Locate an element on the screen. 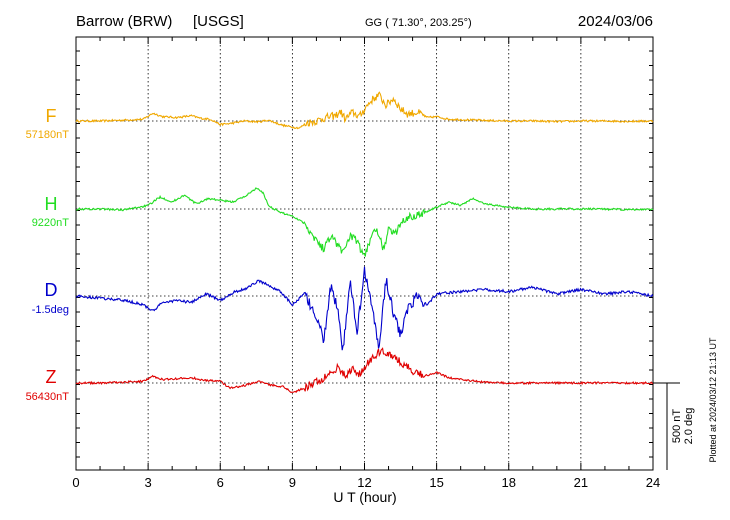  baseline-label-f: 57180nT is located at coordinates (48, 135).